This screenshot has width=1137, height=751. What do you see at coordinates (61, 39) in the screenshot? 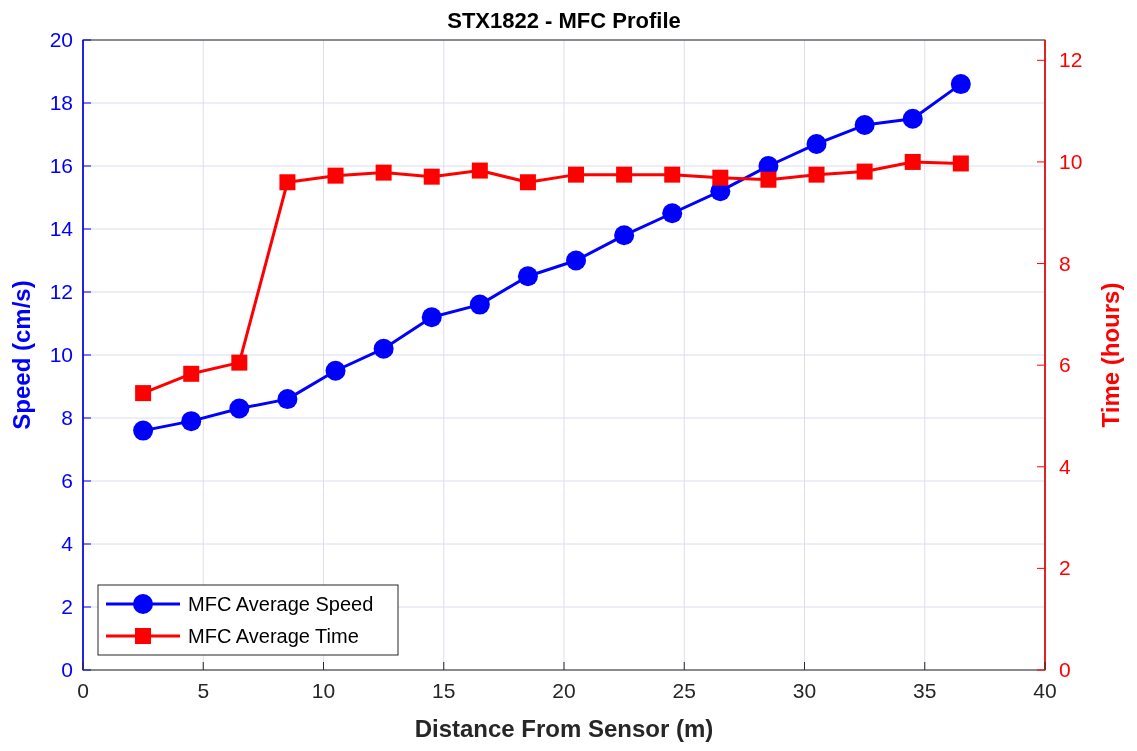
I see `y-tick-label: 20` at bounding box center [61, 39].